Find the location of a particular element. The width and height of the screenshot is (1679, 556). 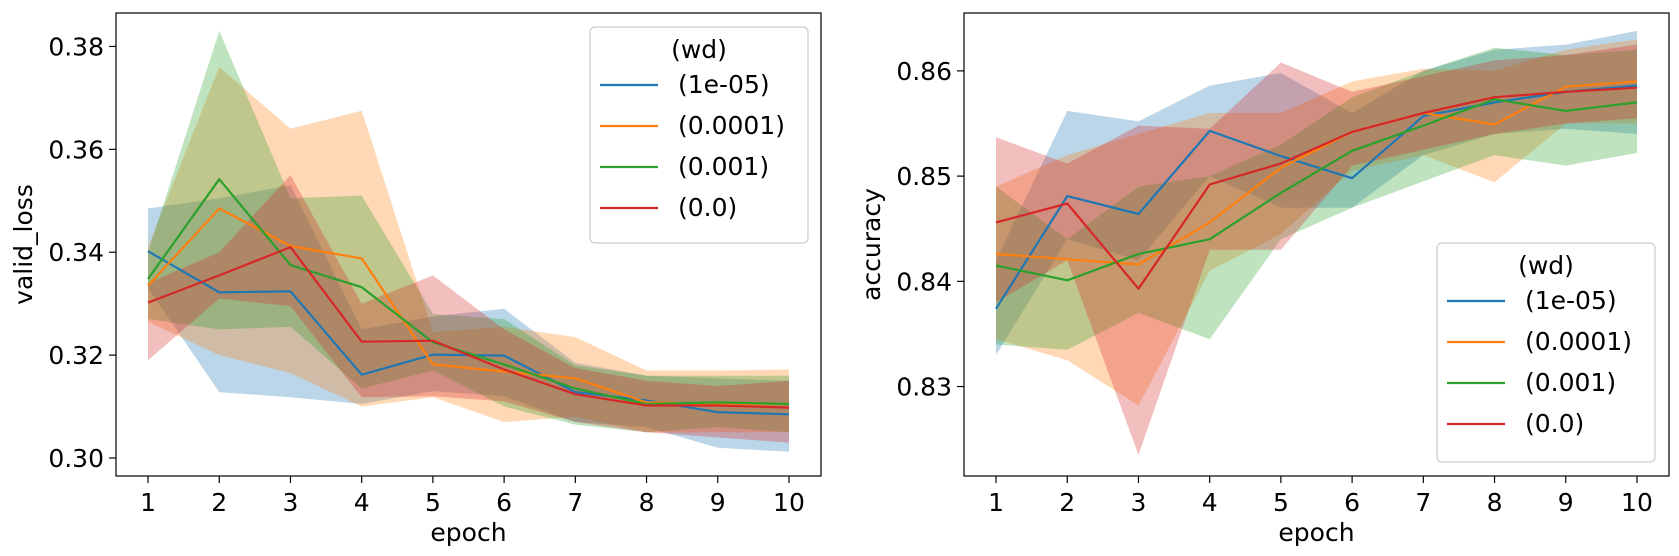

y-axis-label: valid_loss is located at coordinates (23, 244).